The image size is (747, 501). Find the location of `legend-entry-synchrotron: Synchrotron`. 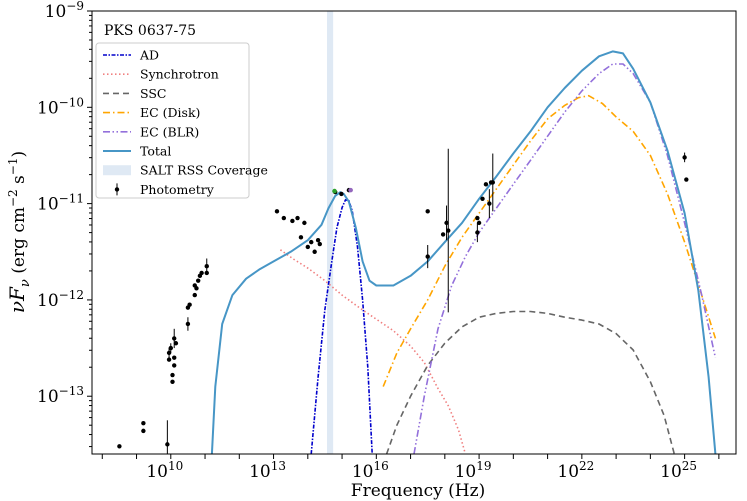

legend-entry-synchrotron: Synchrotron is located at coordinates (161, 74).